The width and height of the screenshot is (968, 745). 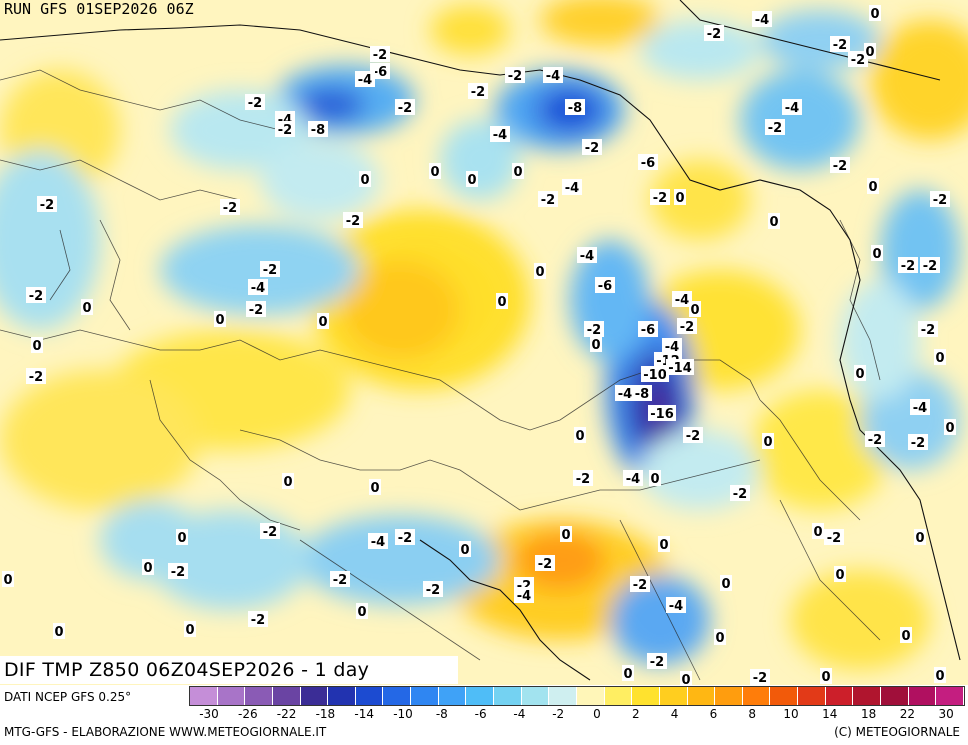 What do you see at coordinates (99, 9) in the screenshot?
I see `run-title: RUN GFS 01SEP2026 06Z` at bounding box center [99, 9].